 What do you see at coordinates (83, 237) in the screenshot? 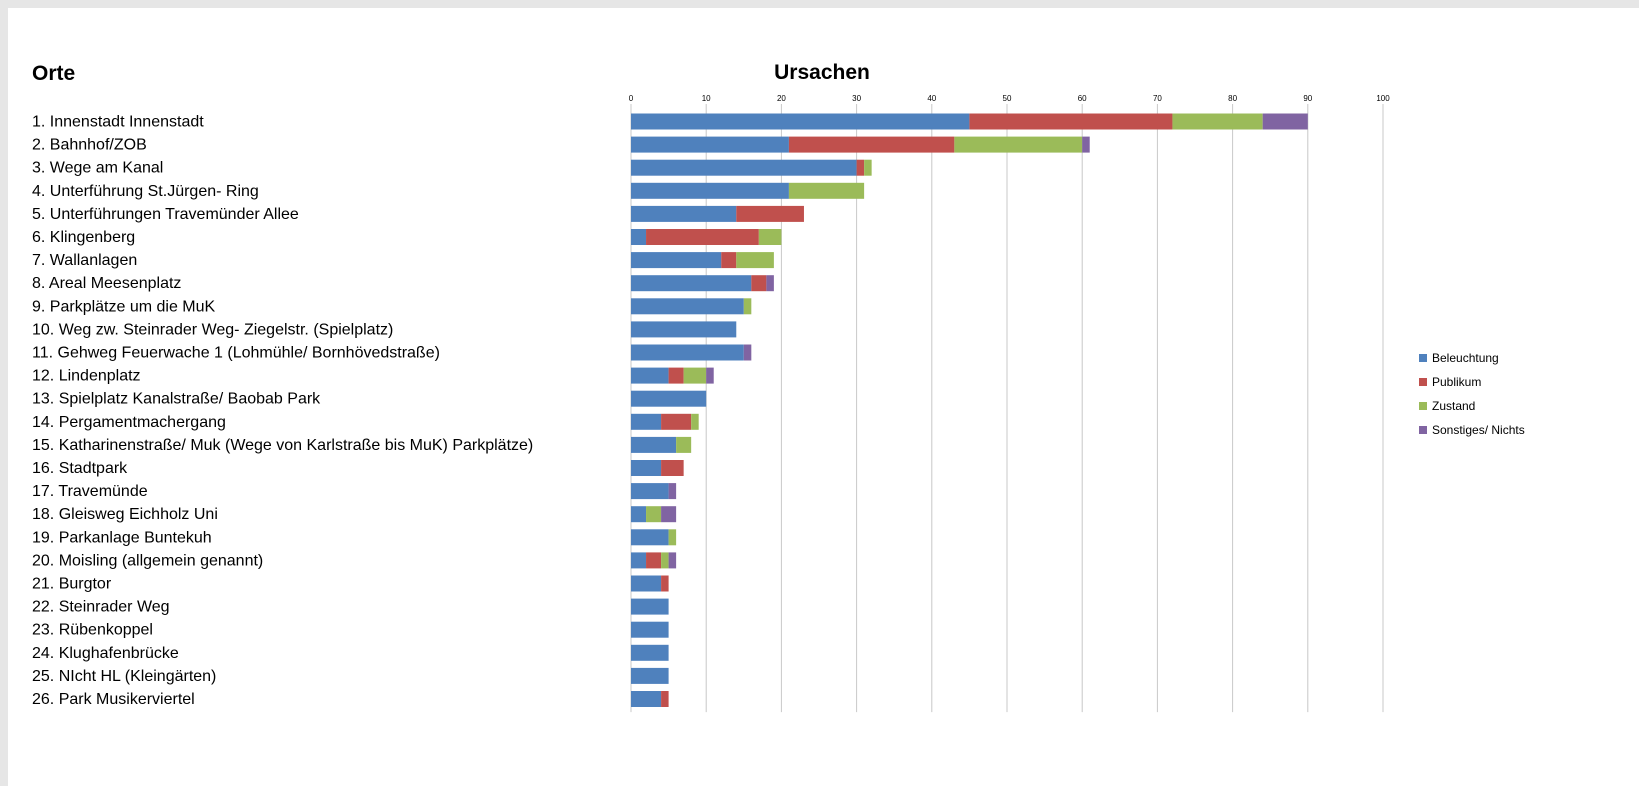
I see `category-label: 6. Klingenberg` at bounding box center [83, 237].